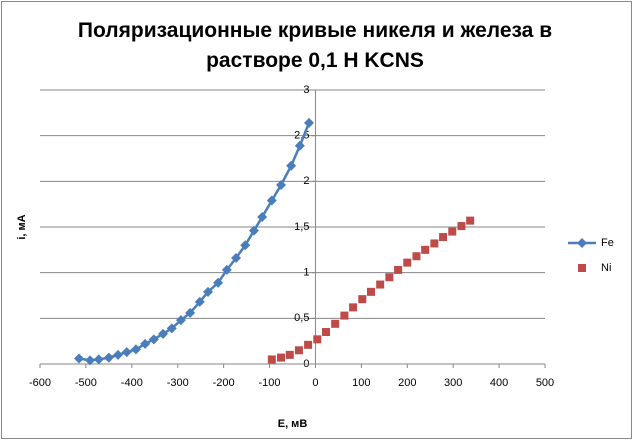 Image resolution: width=635 pixels, height=442 pixels. What do you see at coordinates (224, 383) in the screenshot?
I see `x-tick-label: -200` at bounding box center [224, 383].